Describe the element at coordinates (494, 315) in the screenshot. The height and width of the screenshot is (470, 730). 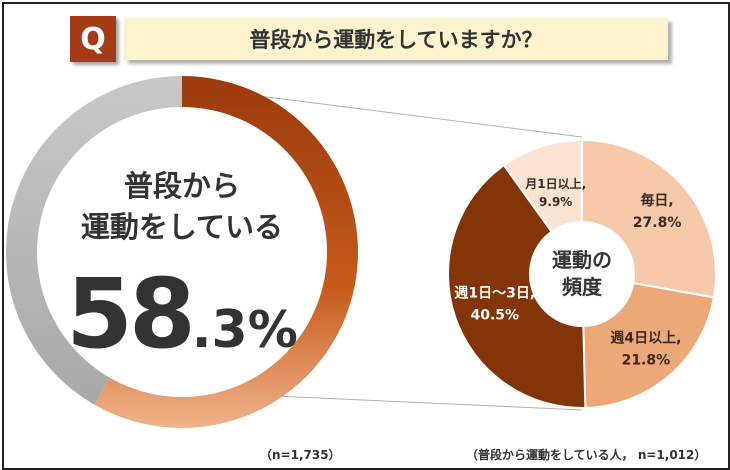
I see `label-1-3-days-value: 40.5%` at that location.